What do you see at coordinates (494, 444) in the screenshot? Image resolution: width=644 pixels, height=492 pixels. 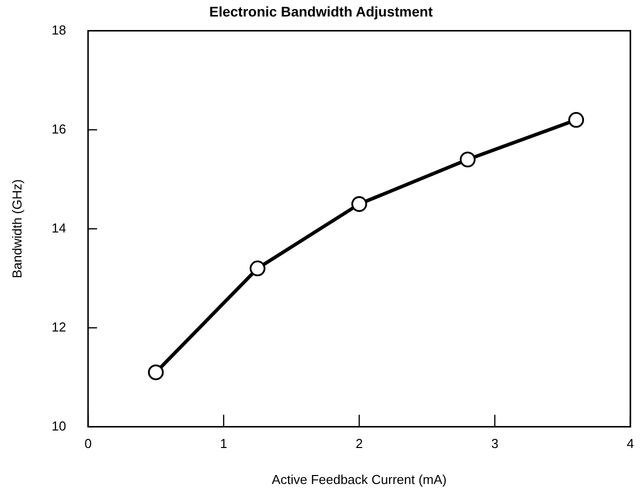 I see `x-tick-label: 3` at bounding box center [494, 444].